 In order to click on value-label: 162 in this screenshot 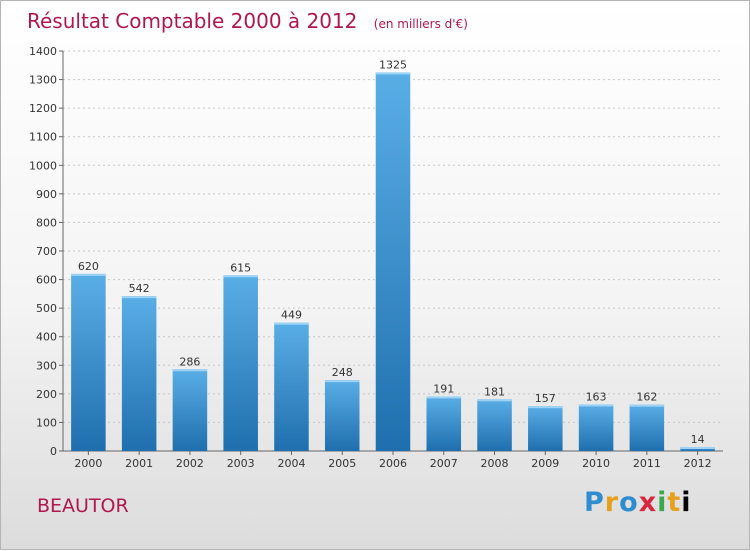, I will do `click(646, 397)`.